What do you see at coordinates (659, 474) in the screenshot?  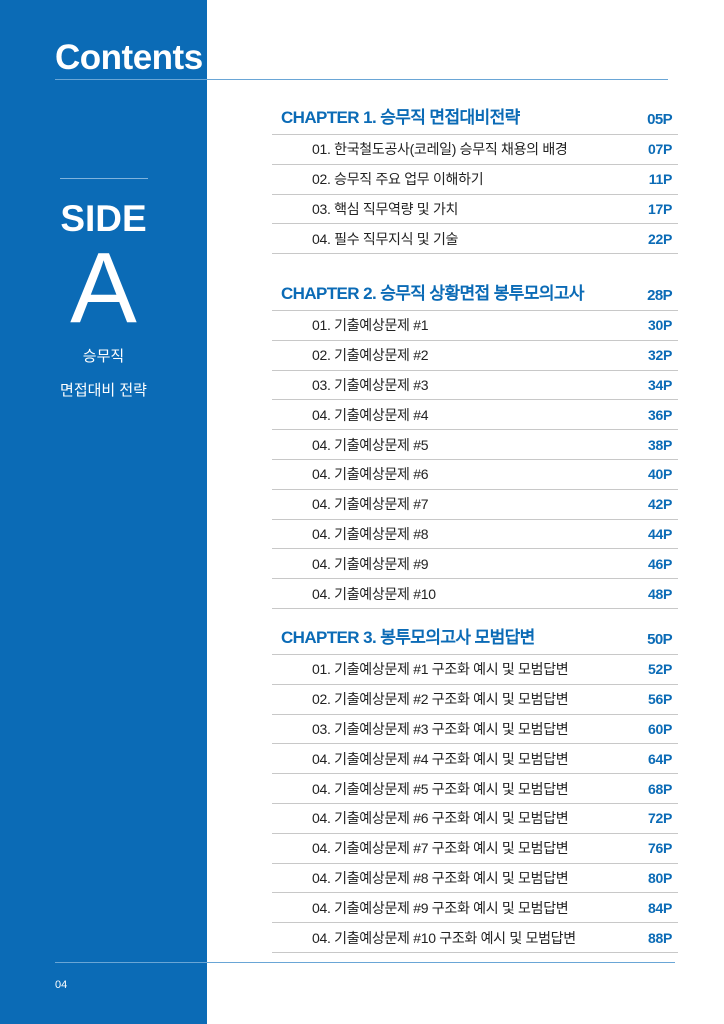 I see `toc-item-page: 40P` at bounding box center [659, 474].